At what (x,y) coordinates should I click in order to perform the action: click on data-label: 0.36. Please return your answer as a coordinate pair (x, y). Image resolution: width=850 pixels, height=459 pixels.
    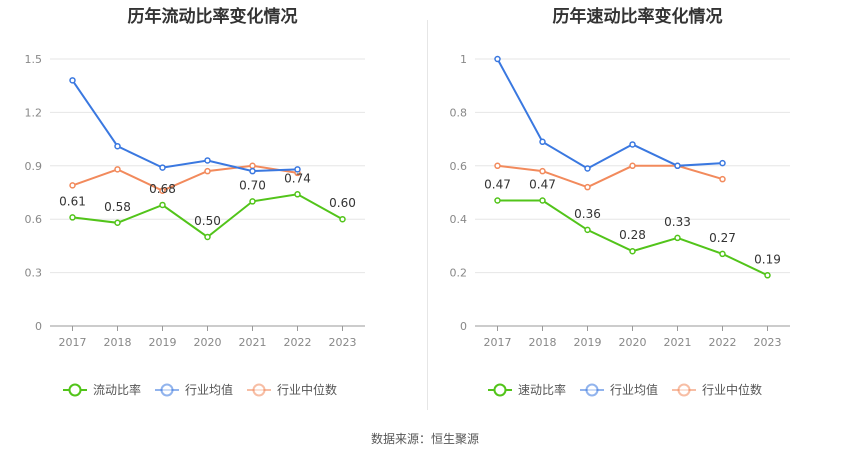
    Looking at the image, I should click on (587, 214).